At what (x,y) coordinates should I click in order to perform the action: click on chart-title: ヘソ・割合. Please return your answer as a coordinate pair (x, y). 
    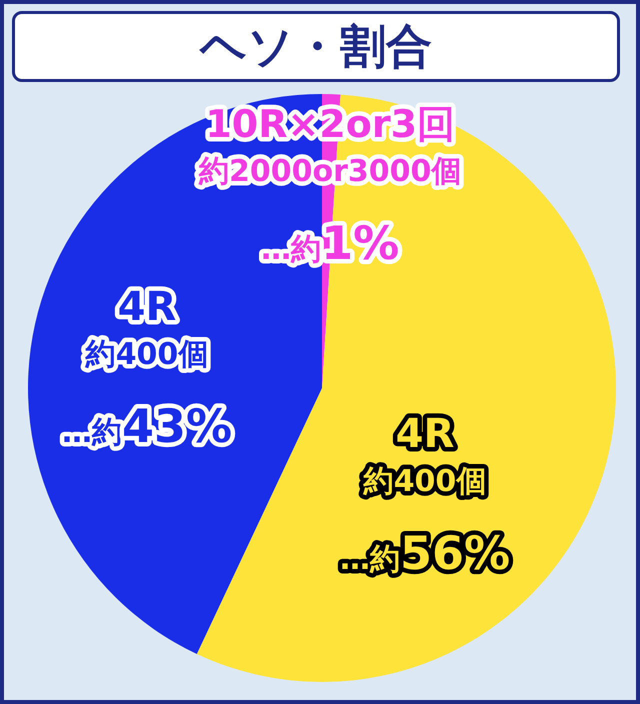
    Looking at the image, I should click on (316, 46).